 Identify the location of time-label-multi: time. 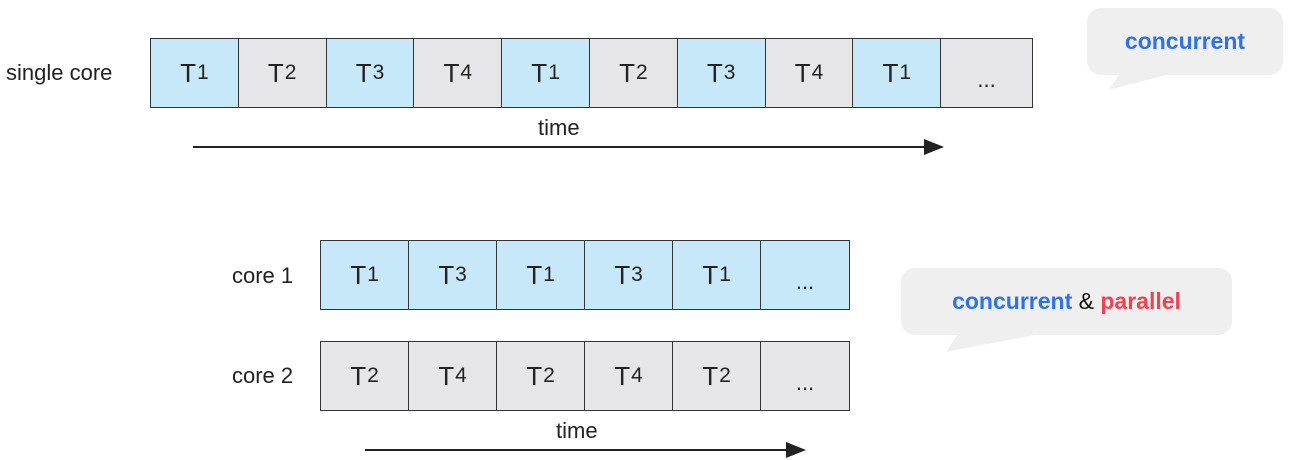
(577, 430).